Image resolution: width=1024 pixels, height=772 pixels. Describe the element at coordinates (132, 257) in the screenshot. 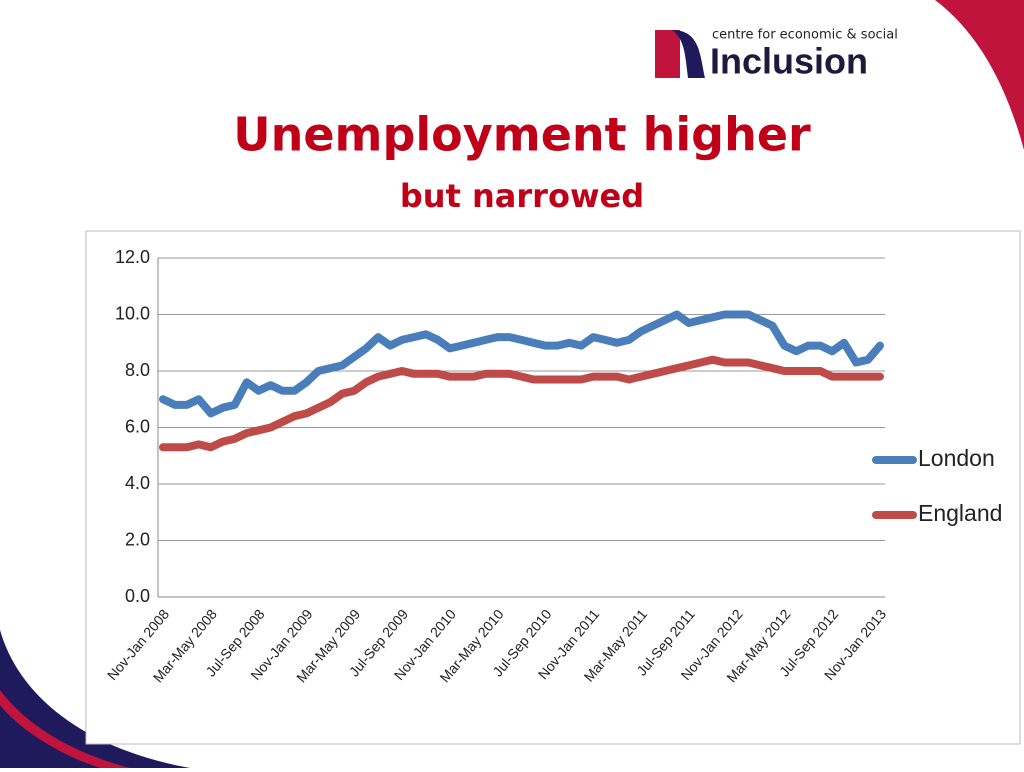

I see `y-tick-label: 12.0` at that location.